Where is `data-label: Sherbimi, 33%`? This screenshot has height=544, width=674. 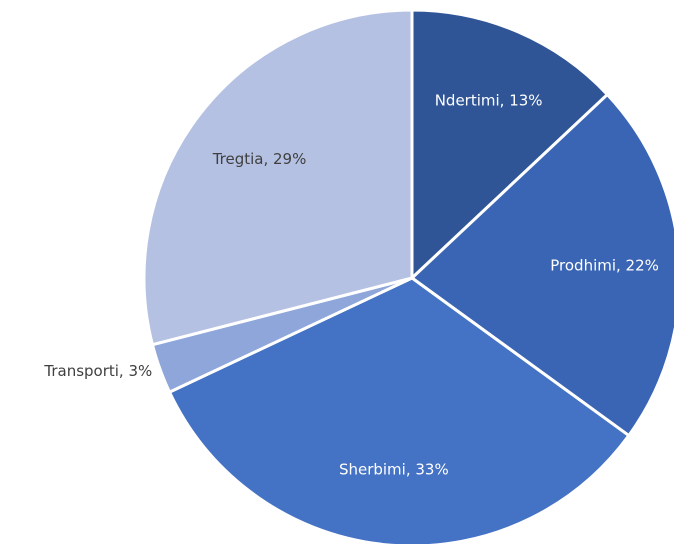
data-label: Sherbimi, 33% is located at coordinates (394, 470).